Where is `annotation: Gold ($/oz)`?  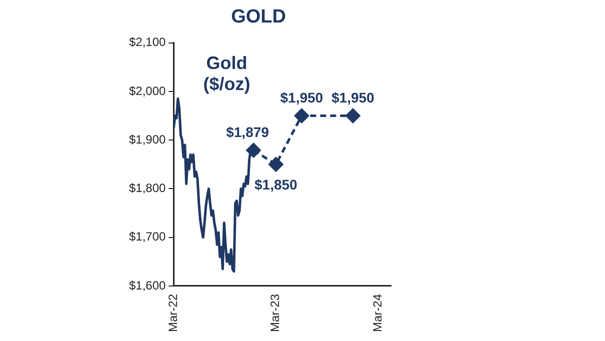 annotation: Gold ($/oz) is located at coordinates (226, 73).